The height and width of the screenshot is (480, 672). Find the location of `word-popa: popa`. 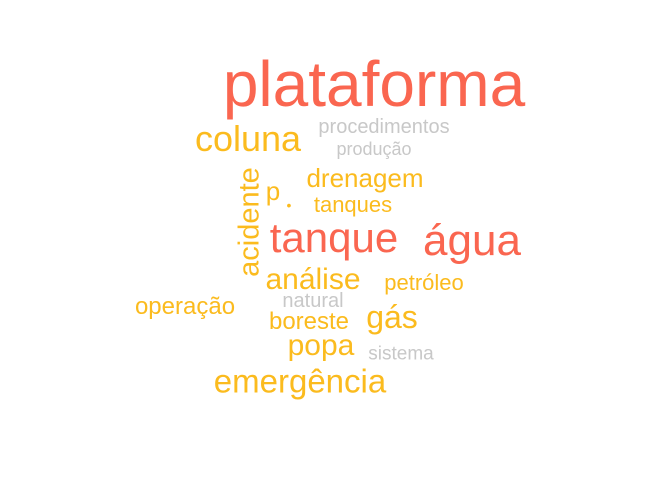

word-popa: popa is located at coordinates (321, 345).